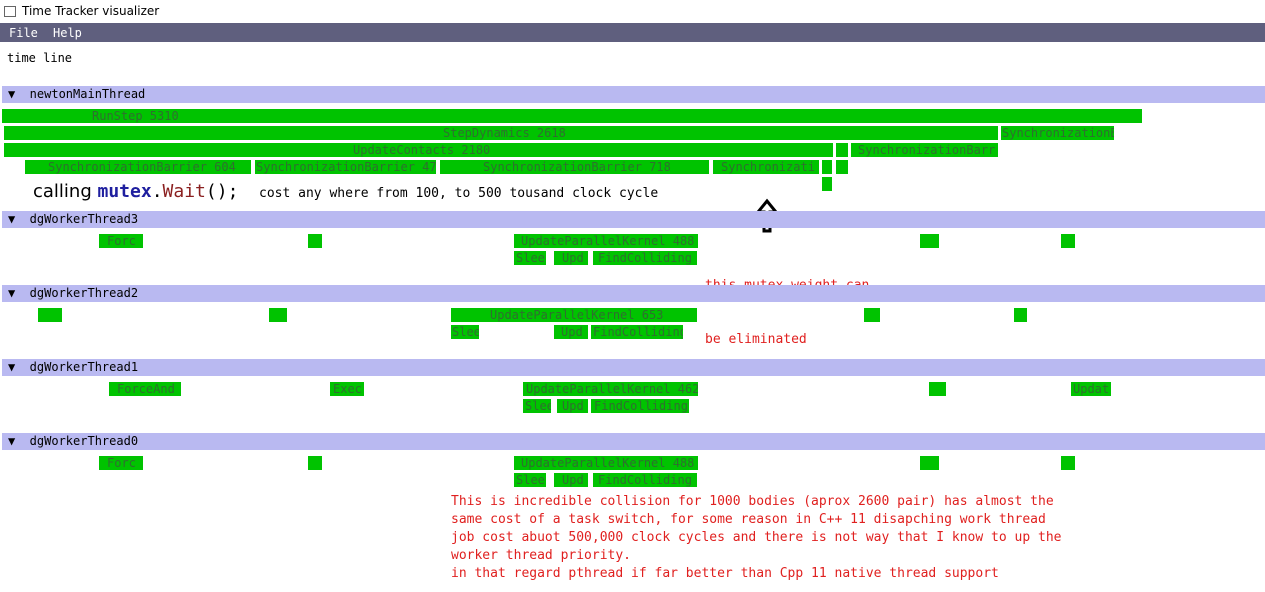 The image size is (1265, 592). Describe the element at coordinates (135, 116) in the screenshot. I see `bar-label: RunStep 5310` at that location.